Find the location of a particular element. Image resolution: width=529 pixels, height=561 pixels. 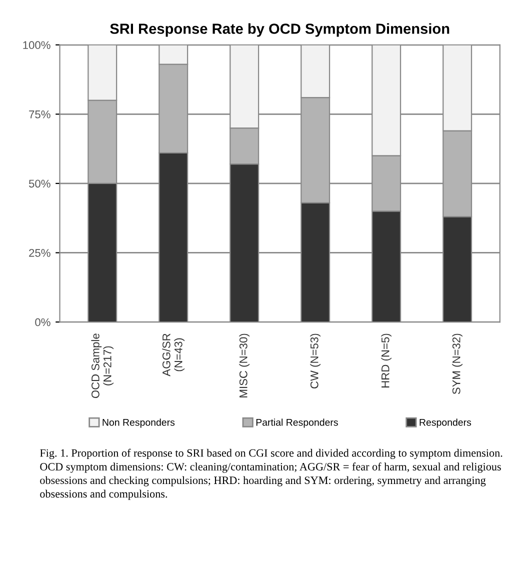

x-tick-label: MISC (N=30) is located at coordinates (244, 366).